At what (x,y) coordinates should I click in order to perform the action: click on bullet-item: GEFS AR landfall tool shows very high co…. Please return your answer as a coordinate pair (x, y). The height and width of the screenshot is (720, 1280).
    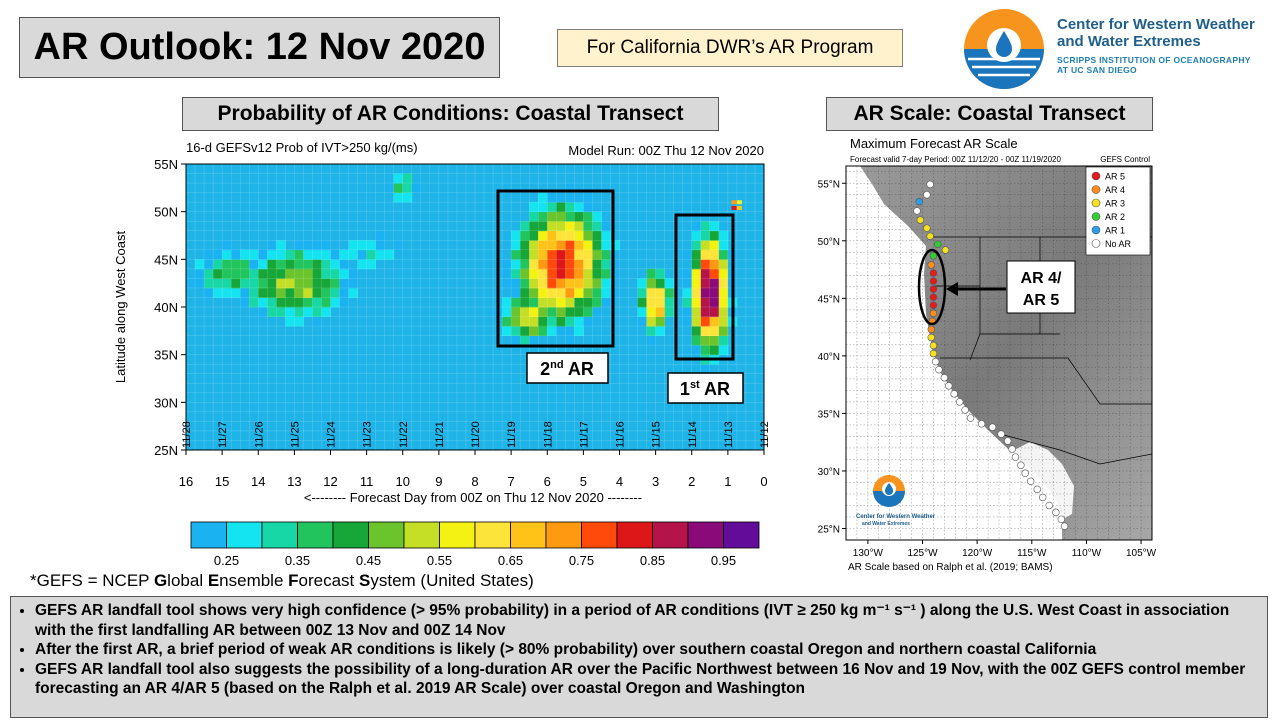
    Looking at the image, I should click on (647, 620).